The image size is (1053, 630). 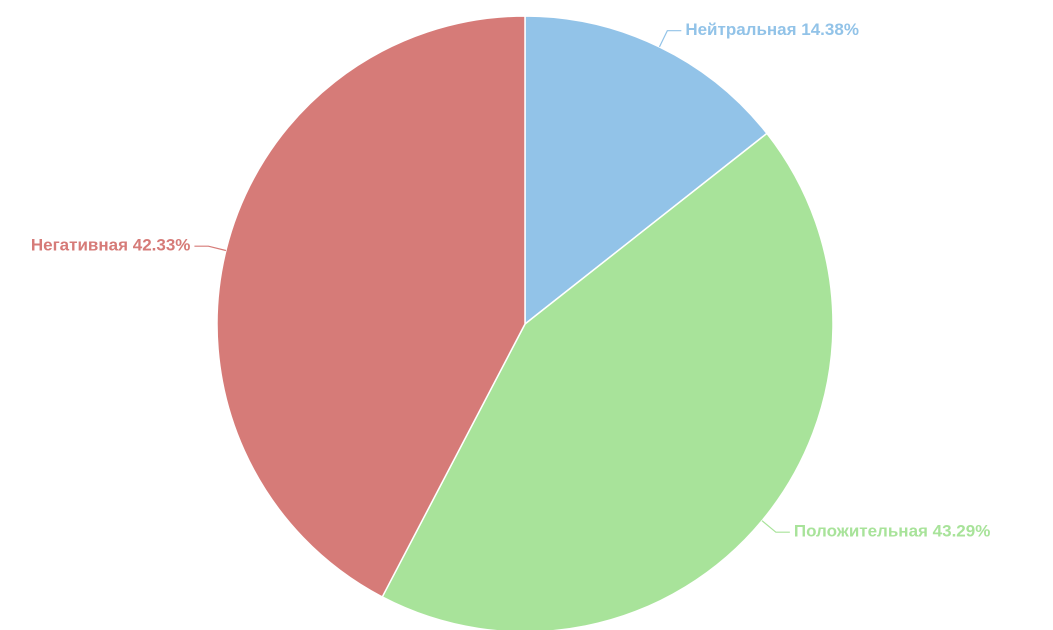 What do you see at coordinates (772, 29) in the screenshot?
I see `slice-label: Нейтральная 14.38%` at bounding box center [772, 29].